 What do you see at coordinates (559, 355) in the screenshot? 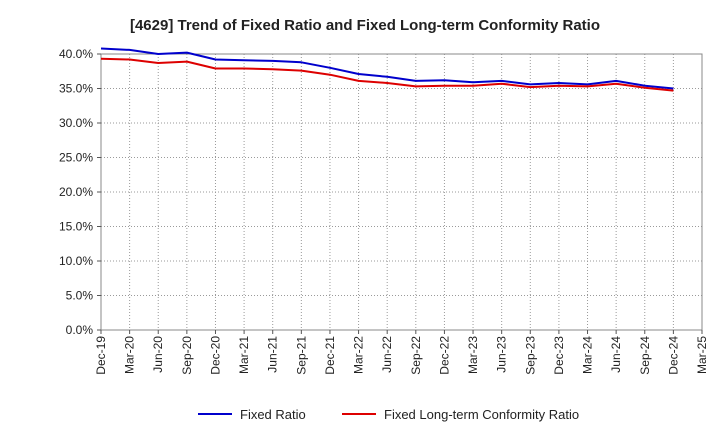
I see `x-tick-label: Dec-23` at bounding box center [559, 355].